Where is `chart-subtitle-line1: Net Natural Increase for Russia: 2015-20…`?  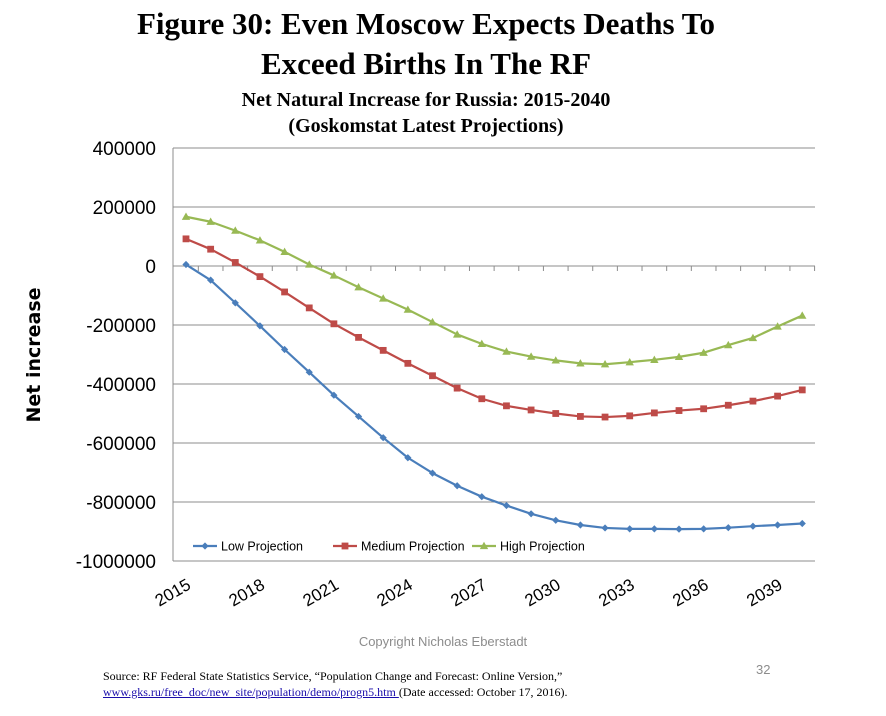
chart-subtitle-line1: Net Natural Increase for Russia: 2015-20… is located at coordinates (426, 100).